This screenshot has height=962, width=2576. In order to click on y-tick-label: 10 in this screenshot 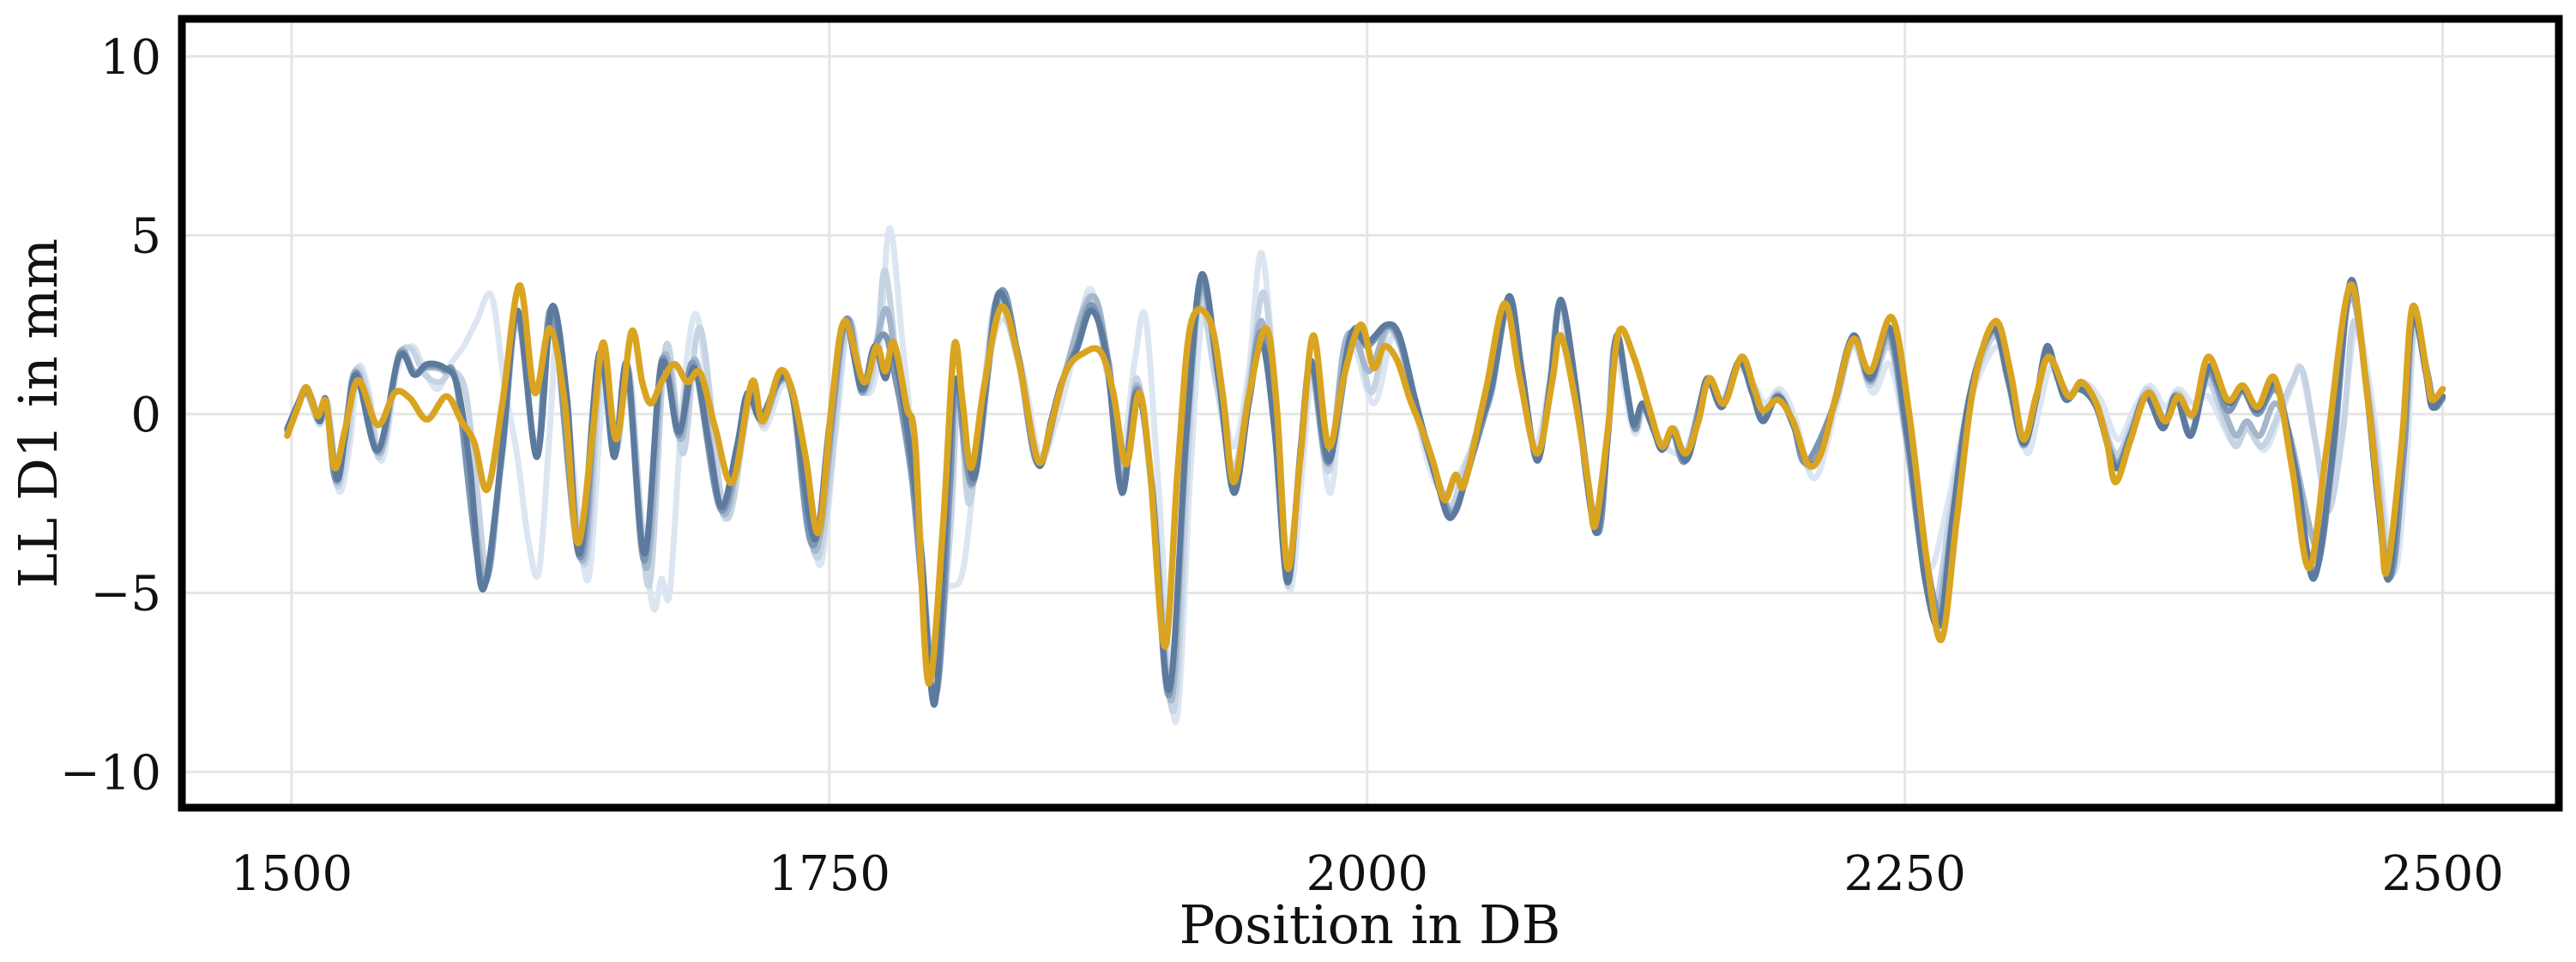, I will do `click(130, 58)`.